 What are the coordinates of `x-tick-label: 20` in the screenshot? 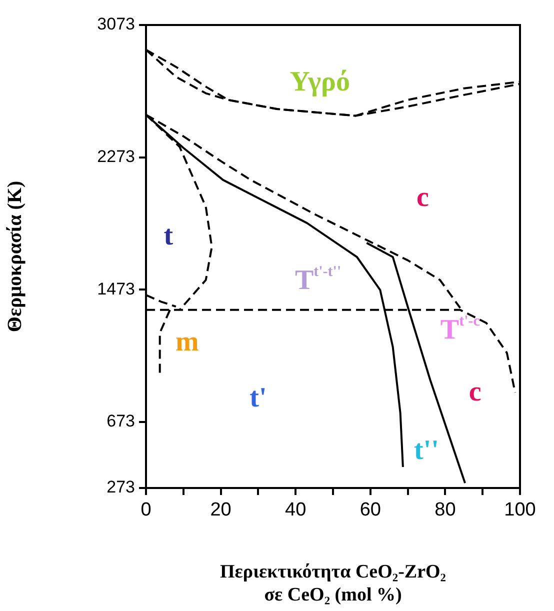 It's located at (221, 510).